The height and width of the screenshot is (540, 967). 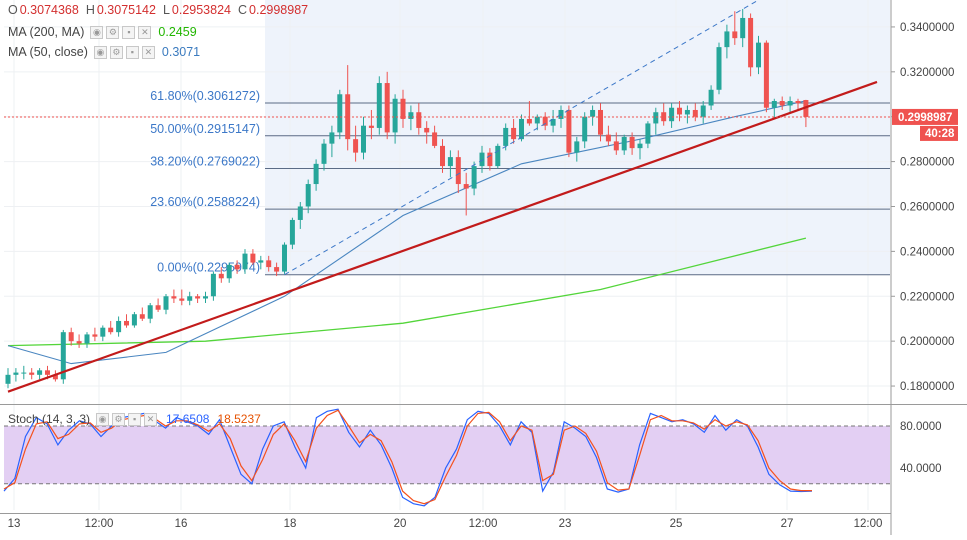 I want to click on close-key: C, so click(x=243, y=10).